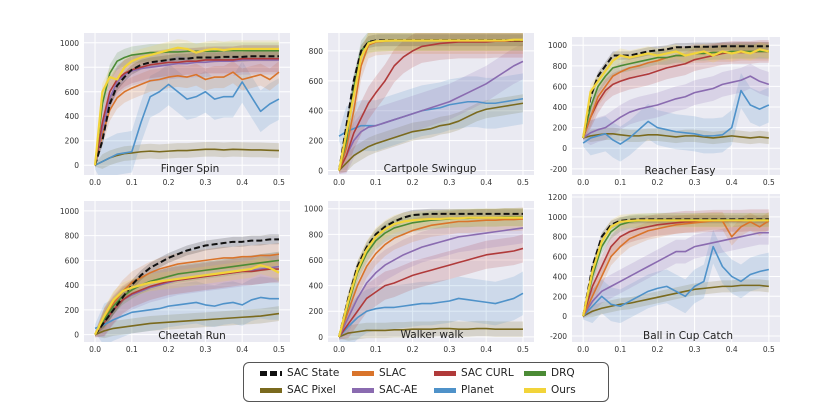 This screenshot has height=410, width=828. What do you see at coordinates (393, 373) in the screenshot?
I see `legend-label: SLAC` at bounding box center [393, 373].